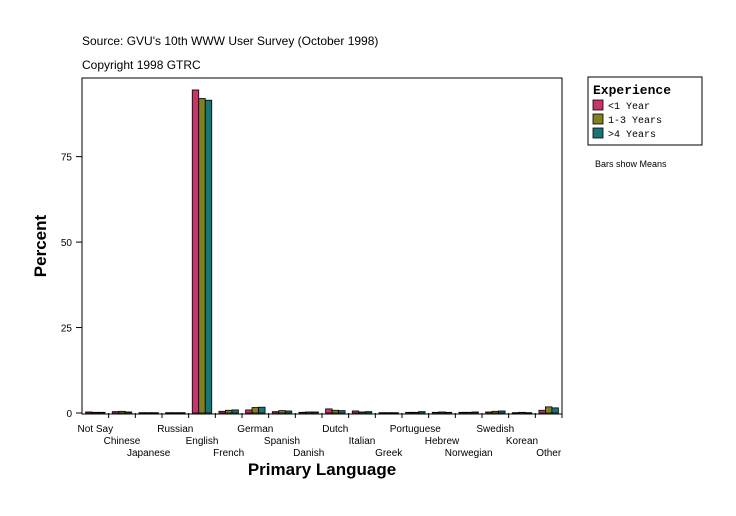 This screenshot has height=516, width=736. I want to click on legend-label: >4 Years, so click(632, 135).